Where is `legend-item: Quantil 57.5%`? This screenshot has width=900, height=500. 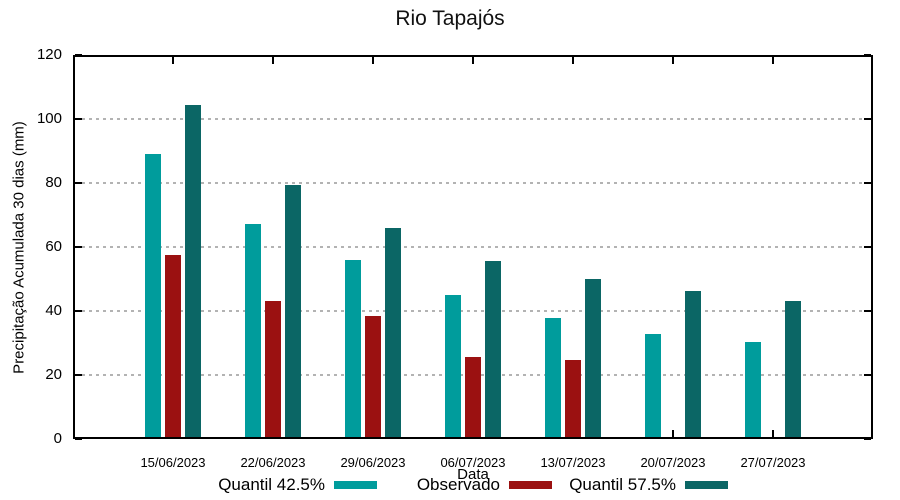
legend-item: Quantil 57.5% is located at coordinates (648, 485).